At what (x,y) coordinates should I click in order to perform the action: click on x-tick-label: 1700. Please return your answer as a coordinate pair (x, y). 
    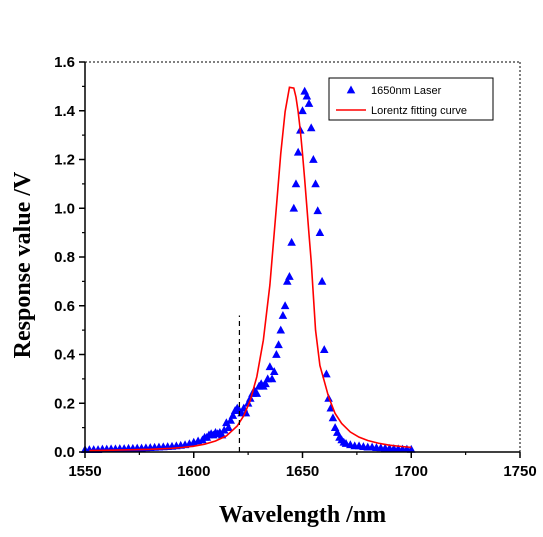
    Looking at the image, I should click on (411, 471).